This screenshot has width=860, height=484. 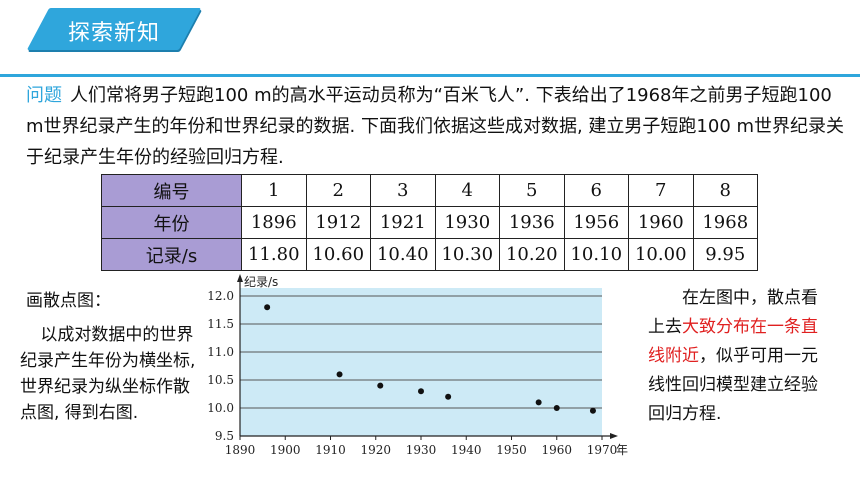 I want to click on table-cell: 11.80, so click(x=274, y=254).